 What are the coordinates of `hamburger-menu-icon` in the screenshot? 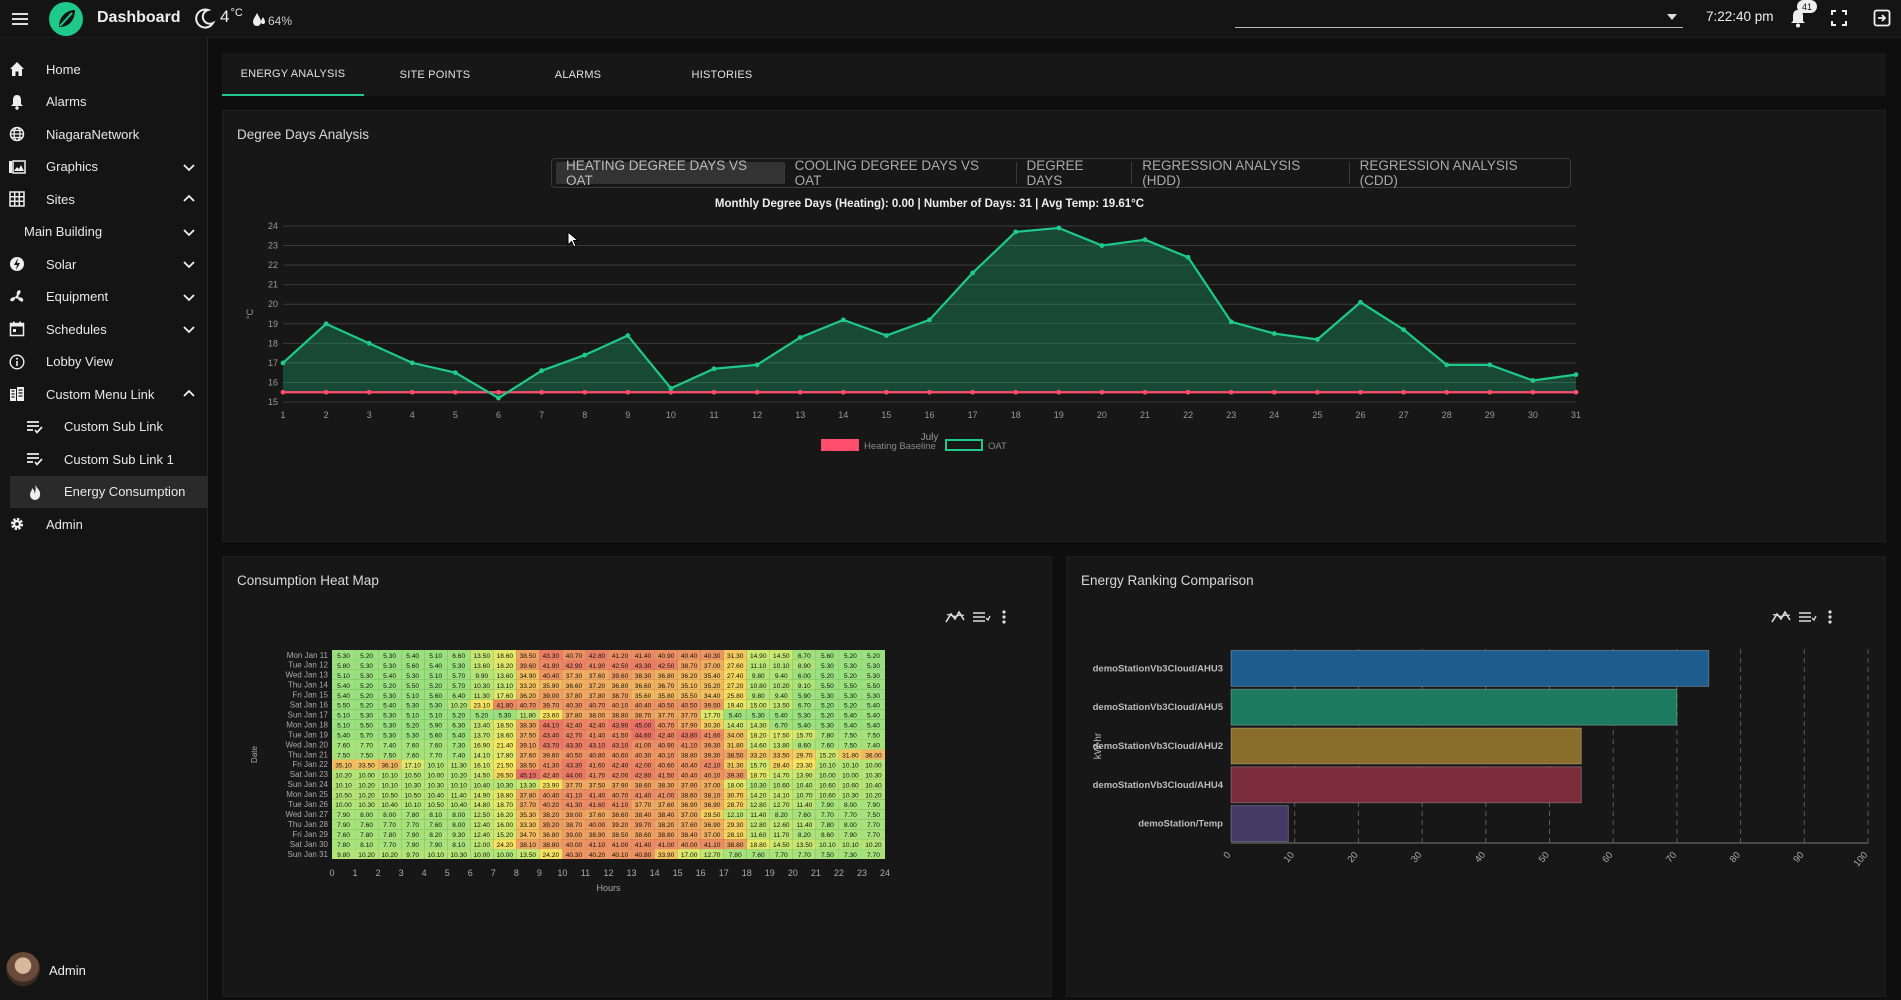 It's located at (20, 19).